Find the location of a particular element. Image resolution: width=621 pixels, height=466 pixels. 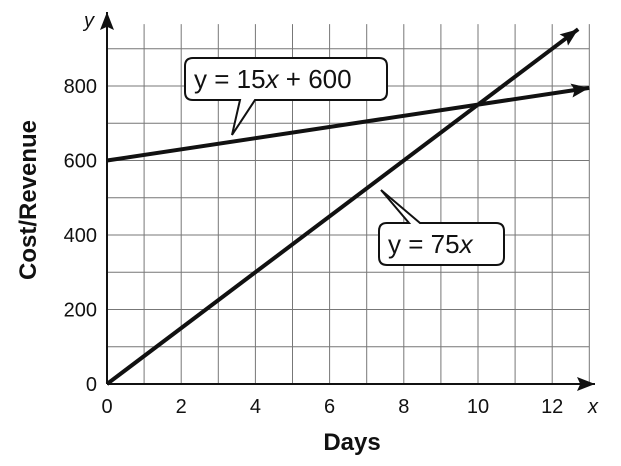

series-1-eq-var: x is located at coordinates (272, 79).